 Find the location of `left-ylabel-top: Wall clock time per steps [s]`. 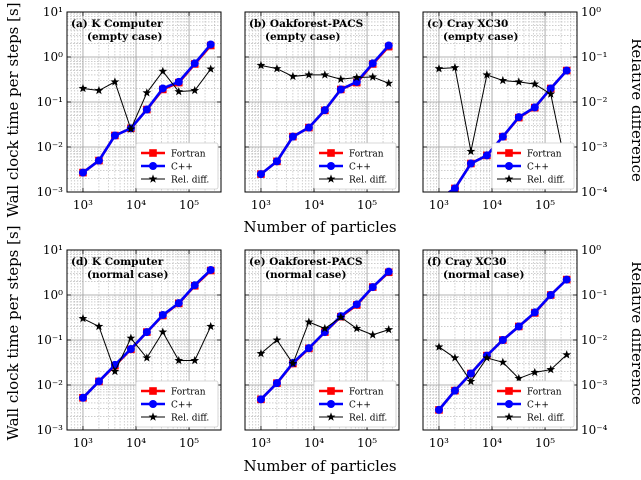

left-ylabel-top: Wall clock time per steps [s] is located at coordinates (13, 109).